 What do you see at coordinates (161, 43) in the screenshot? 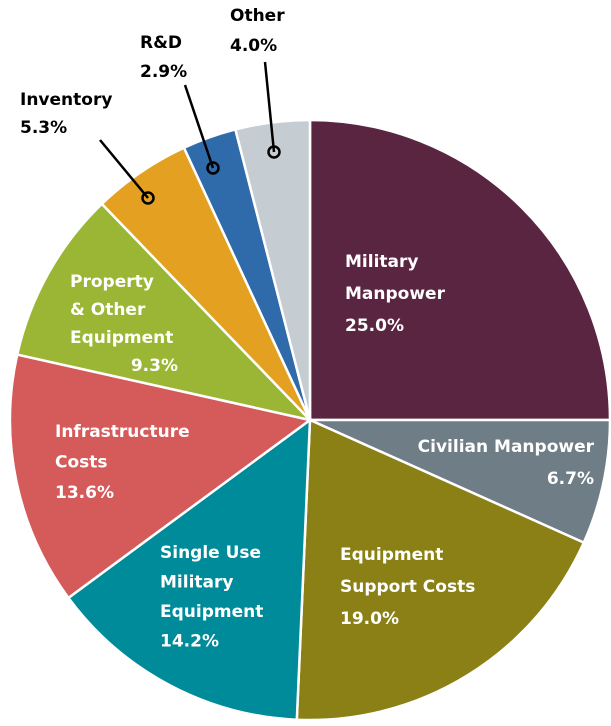
I see `slice-label: R&D` at bounding box center [161, 43].